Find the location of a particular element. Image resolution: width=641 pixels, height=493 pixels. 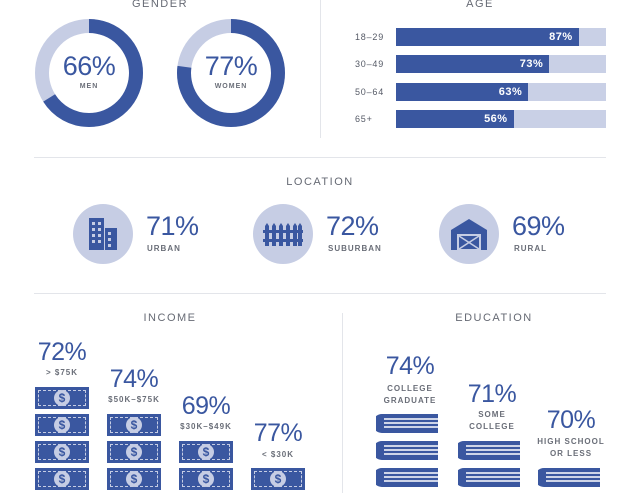

education-label-line2: COLLEGE is located at coordinates (492, 426).